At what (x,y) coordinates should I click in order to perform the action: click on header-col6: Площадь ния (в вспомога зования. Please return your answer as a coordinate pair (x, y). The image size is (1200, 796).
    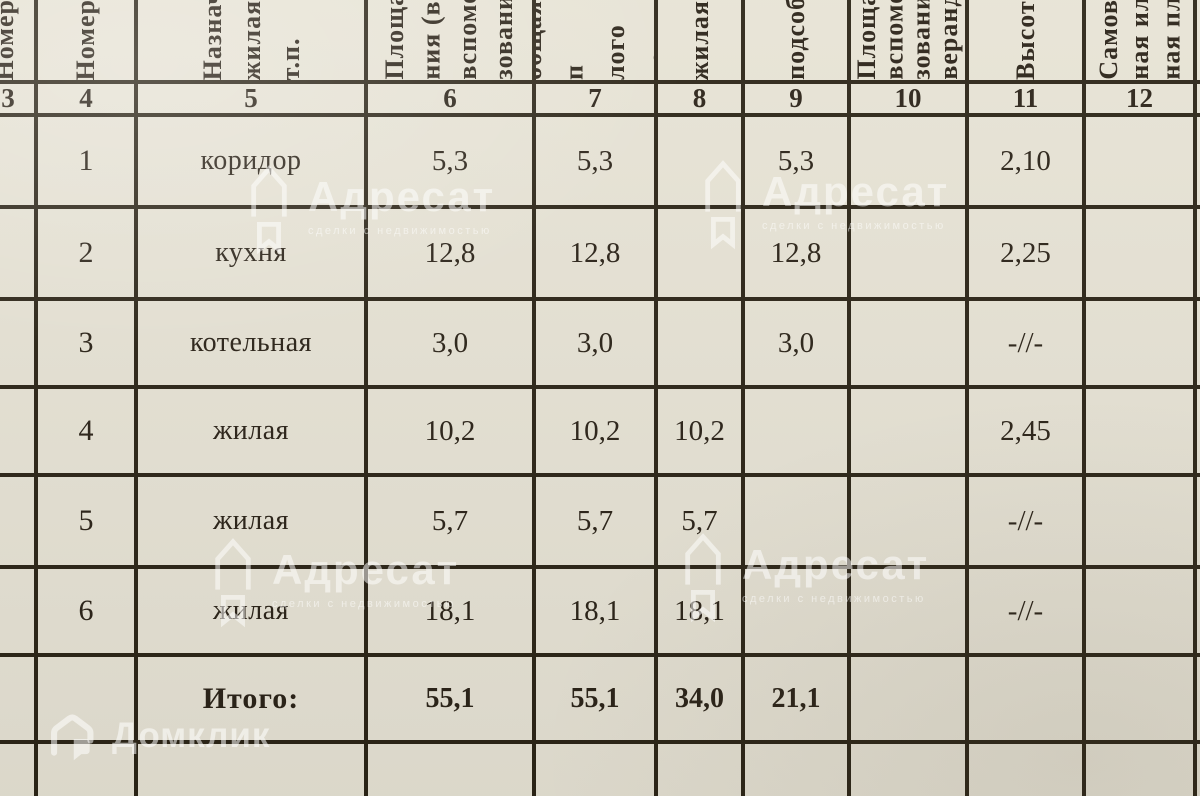
    Looking at the image, I should click on (450, 40).